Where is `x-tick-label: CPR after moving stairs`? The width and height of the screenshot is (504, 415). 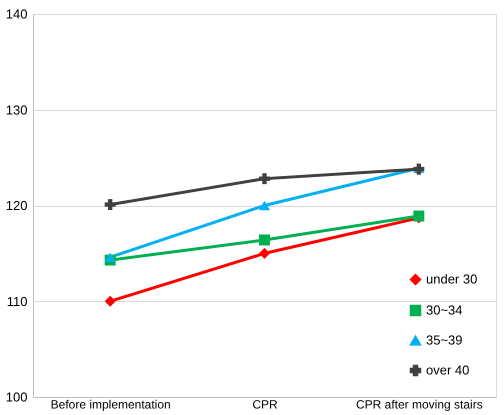 x-tick-label: CPR after moving stairs is located at coordinates (419, 405).